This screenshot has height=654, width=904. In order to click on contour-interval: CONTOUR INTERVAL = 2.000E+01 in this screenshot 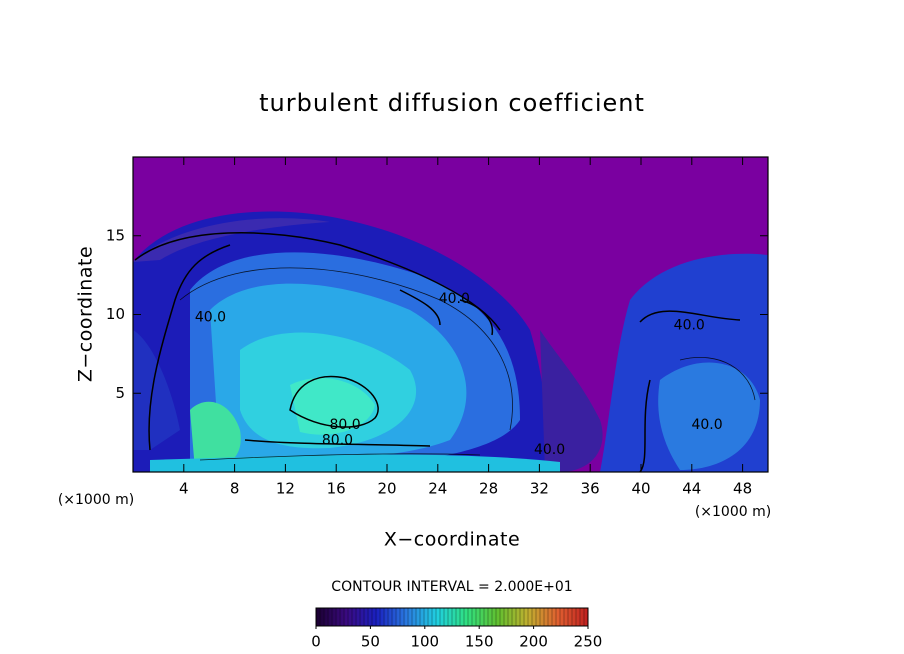, I will do `click(451, 587)`.